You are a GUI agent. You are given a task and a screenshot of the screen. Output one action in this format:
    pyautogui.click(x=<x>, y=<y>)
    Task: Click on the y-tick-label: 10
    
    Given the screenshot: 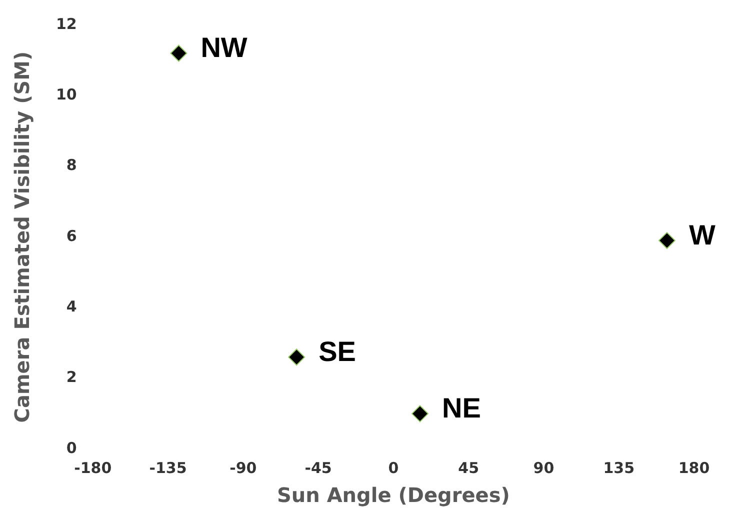 What is the action you would take?
    pyautogui.click(x=66, y=95)
    